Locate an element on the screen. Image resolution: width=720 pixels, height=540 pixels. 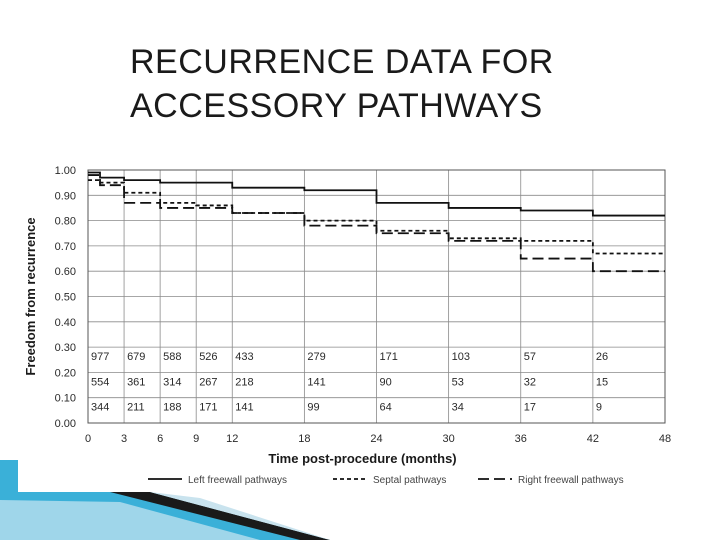
x-tick-label: 0 is located at coordinates (88, 439).